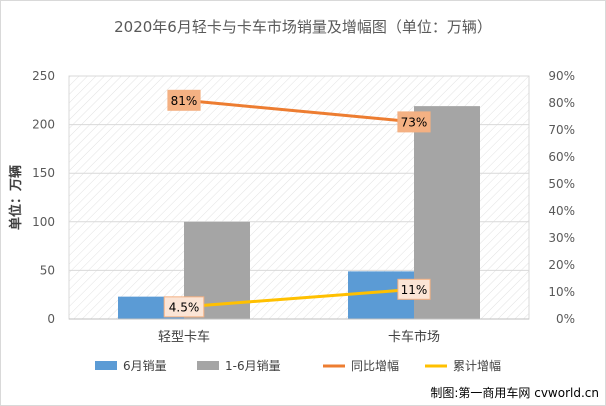  I want to click on legend-label: 1-6月销量, so click(253, 366).